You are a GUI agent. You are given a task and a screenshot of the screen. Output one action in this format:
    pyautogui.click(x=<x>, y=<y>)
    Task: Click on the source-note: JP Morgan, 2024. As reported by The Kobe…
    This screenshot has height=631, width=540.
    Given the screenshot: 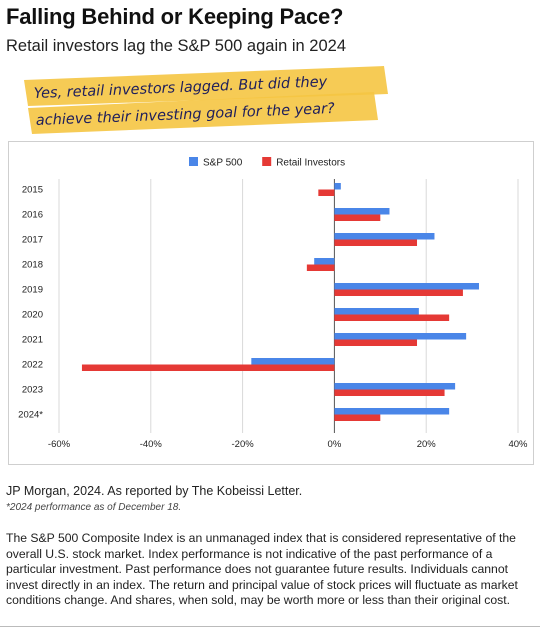 What is the action you would take?
    pyautogui.click(x=154, y=491)
    